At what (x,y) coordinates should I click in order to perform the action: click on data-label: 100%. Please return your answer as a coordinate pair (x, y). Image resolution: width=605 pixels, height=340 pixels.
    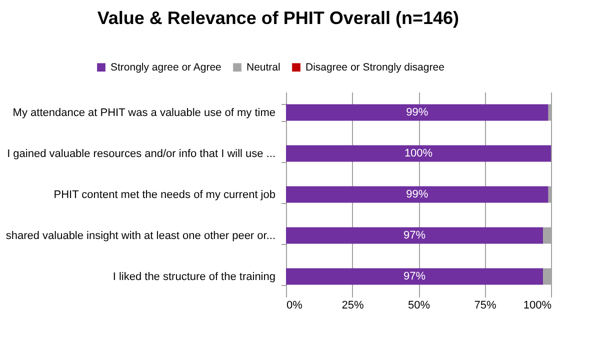
    Looking at the image, I should click on (418, 154).